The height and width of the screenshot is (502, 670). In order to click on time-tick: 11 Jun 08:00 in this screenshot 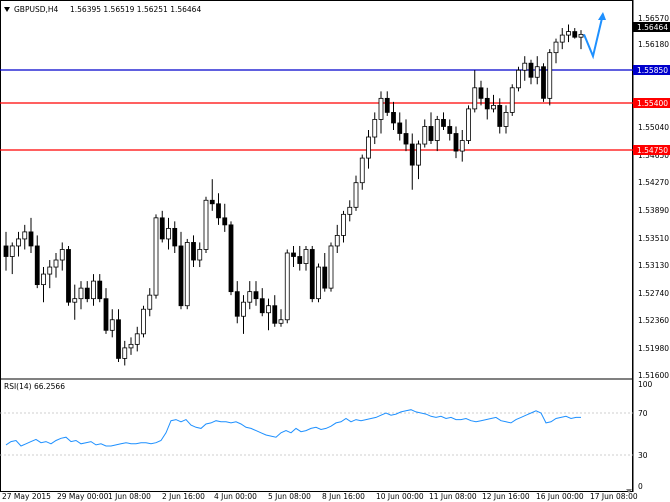, I will do `click(453, 496)`.